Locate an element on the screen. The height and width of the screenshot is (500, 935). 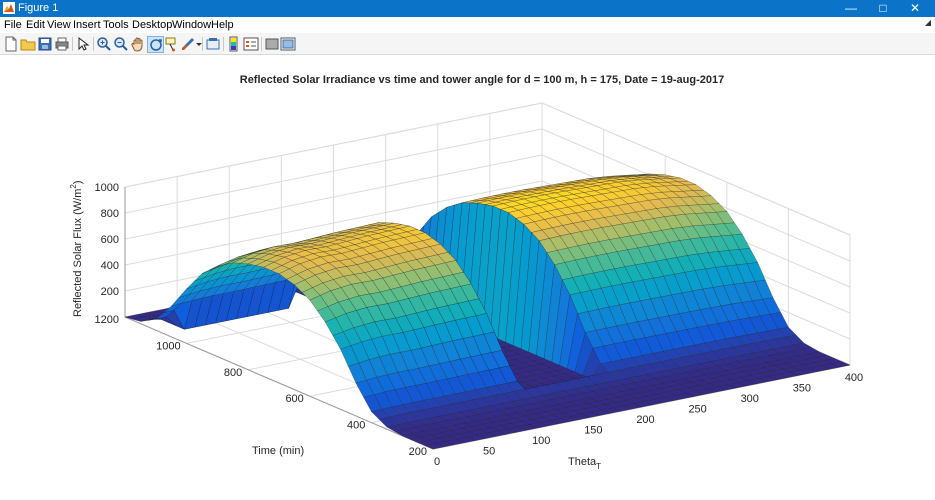
open-file-icon is located at coordinates (28, 44).